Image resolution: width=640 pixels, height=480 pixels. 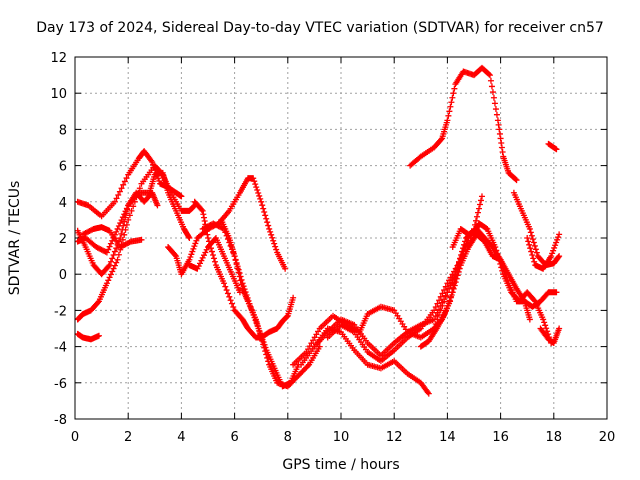 What do you see at coordinates (181, 437) in the screenshot?
I see `x-tick-label: 4` at bounding box center [181, 437].